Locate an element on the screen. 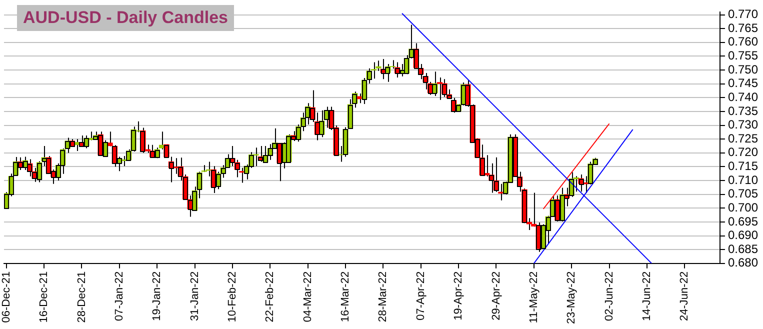 Image resolution: width=763 pixels, height=329 pixels. y-tick-label: 0.765 is located at coordinates (743, 27).